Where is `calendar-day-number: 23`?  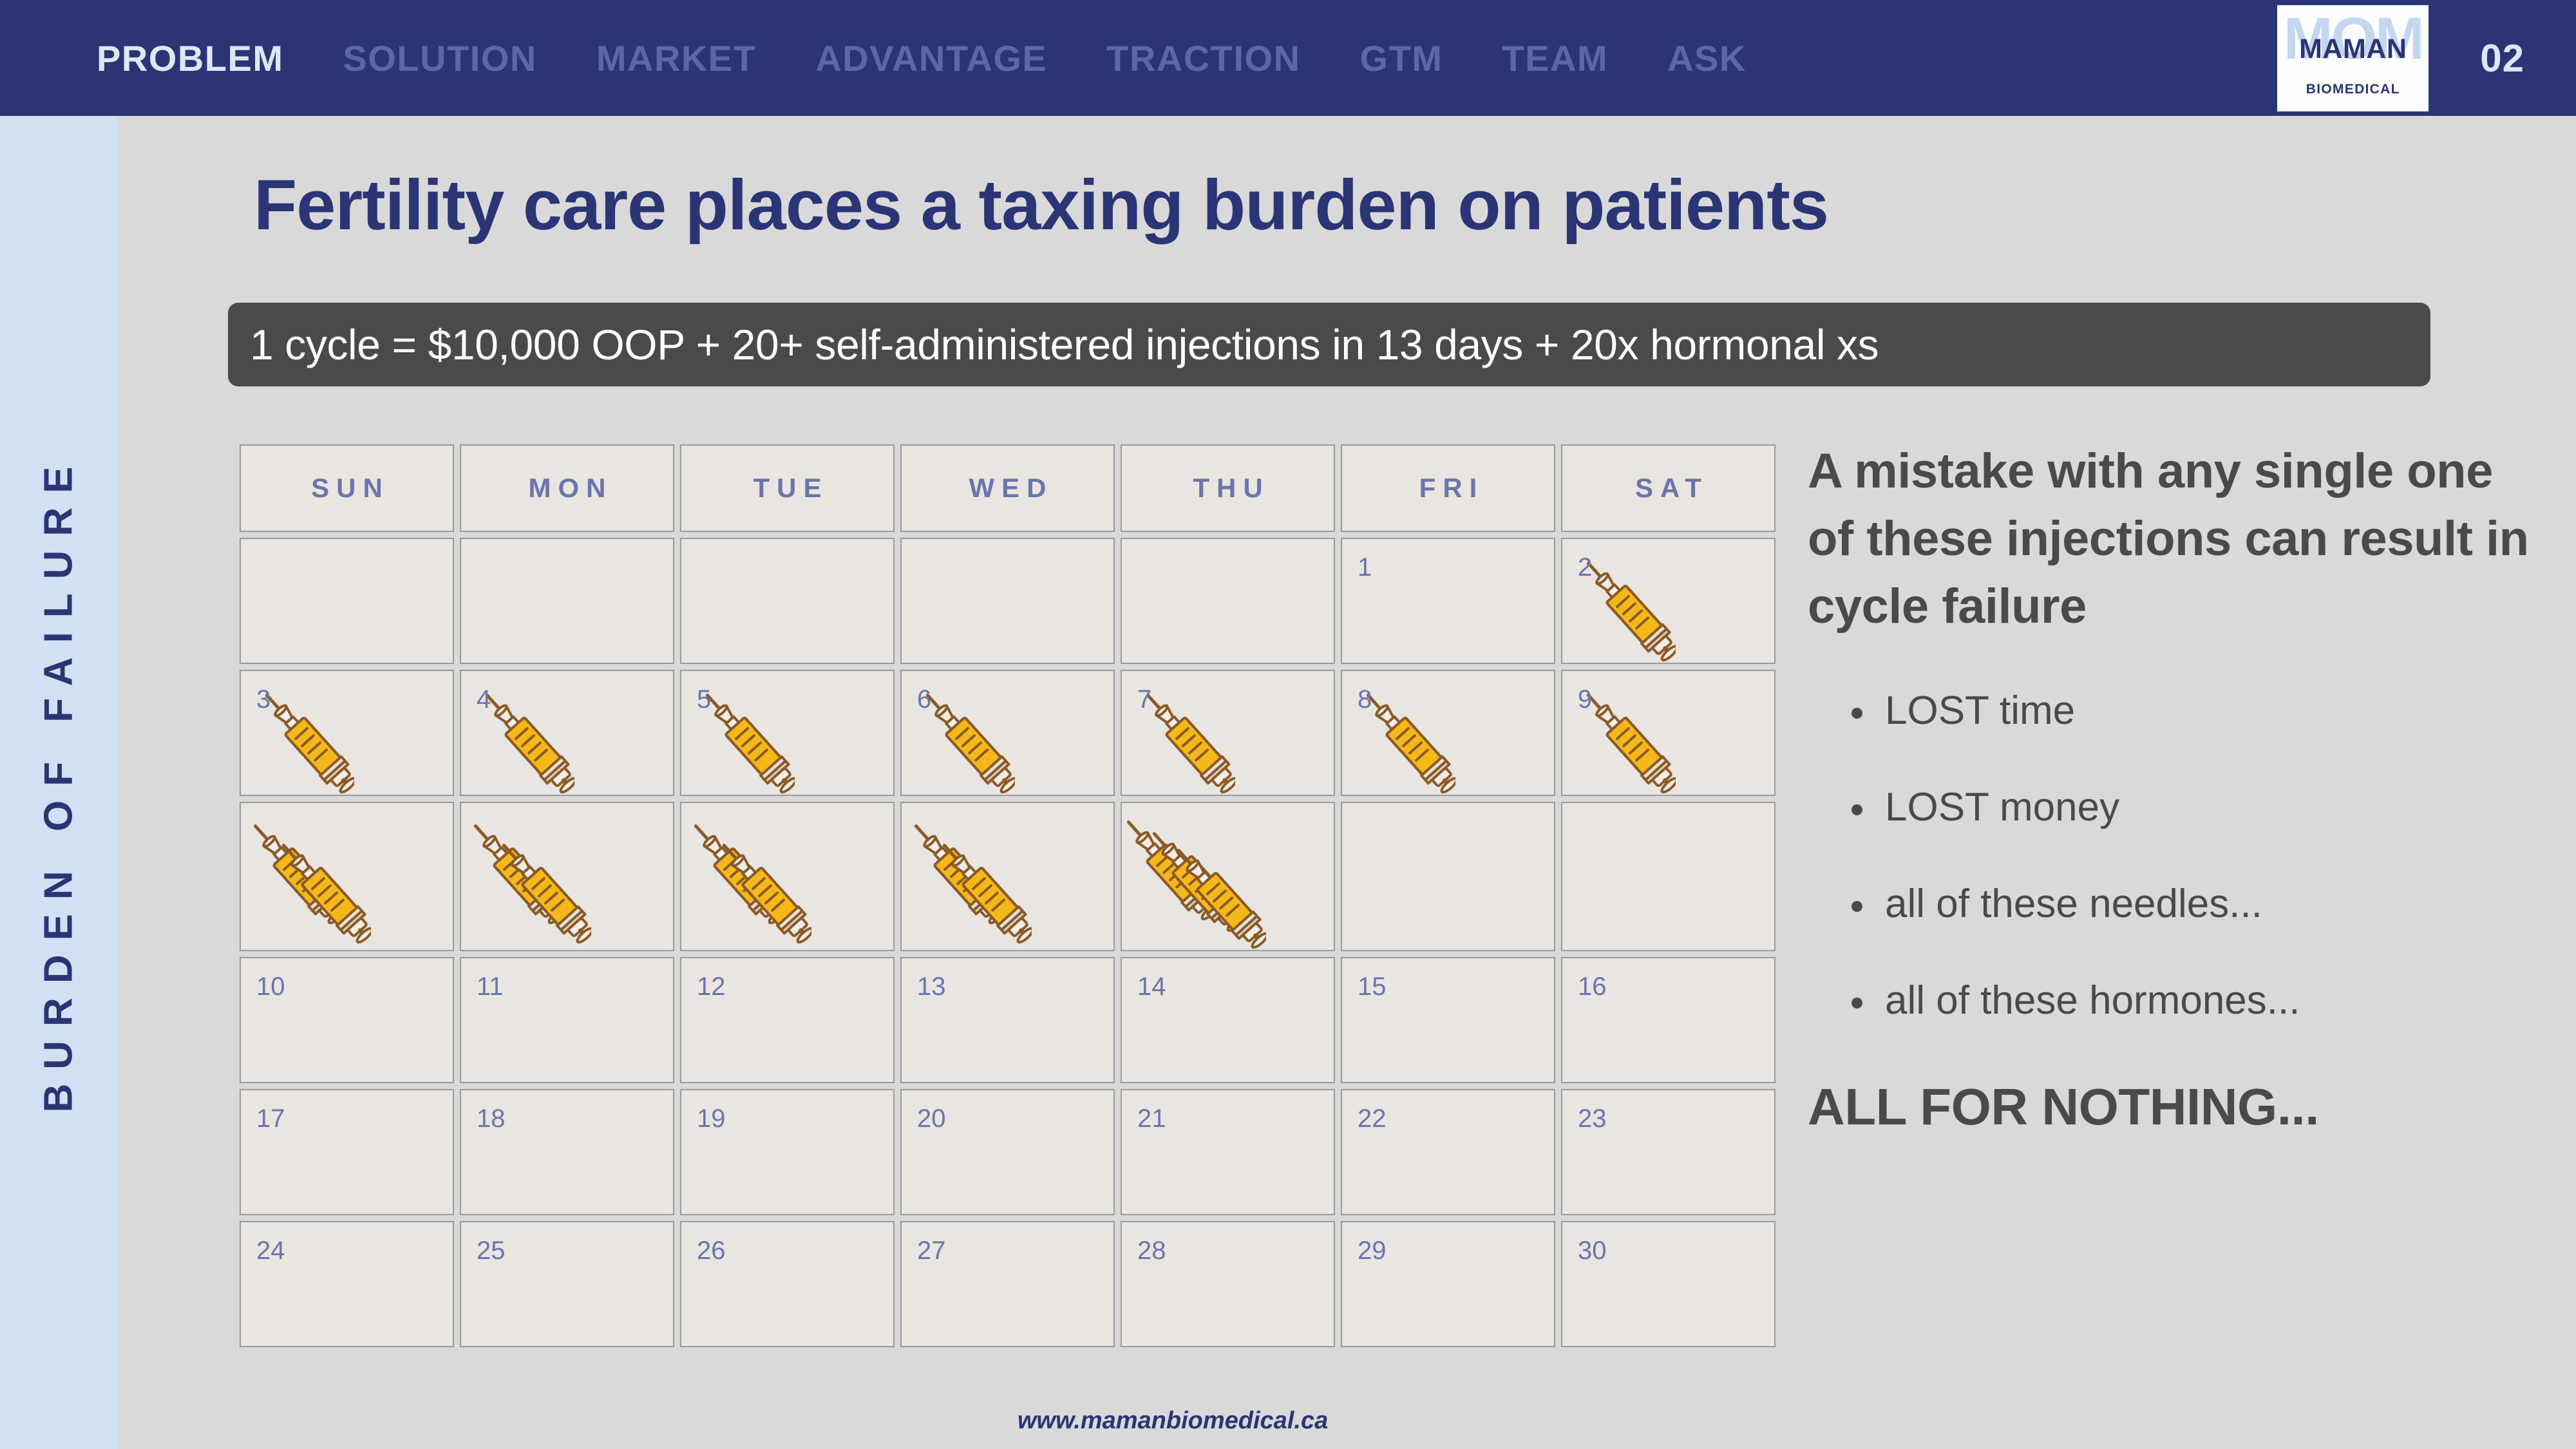
calendar-day-number: 23 is located at coordinates (1593, 1118).